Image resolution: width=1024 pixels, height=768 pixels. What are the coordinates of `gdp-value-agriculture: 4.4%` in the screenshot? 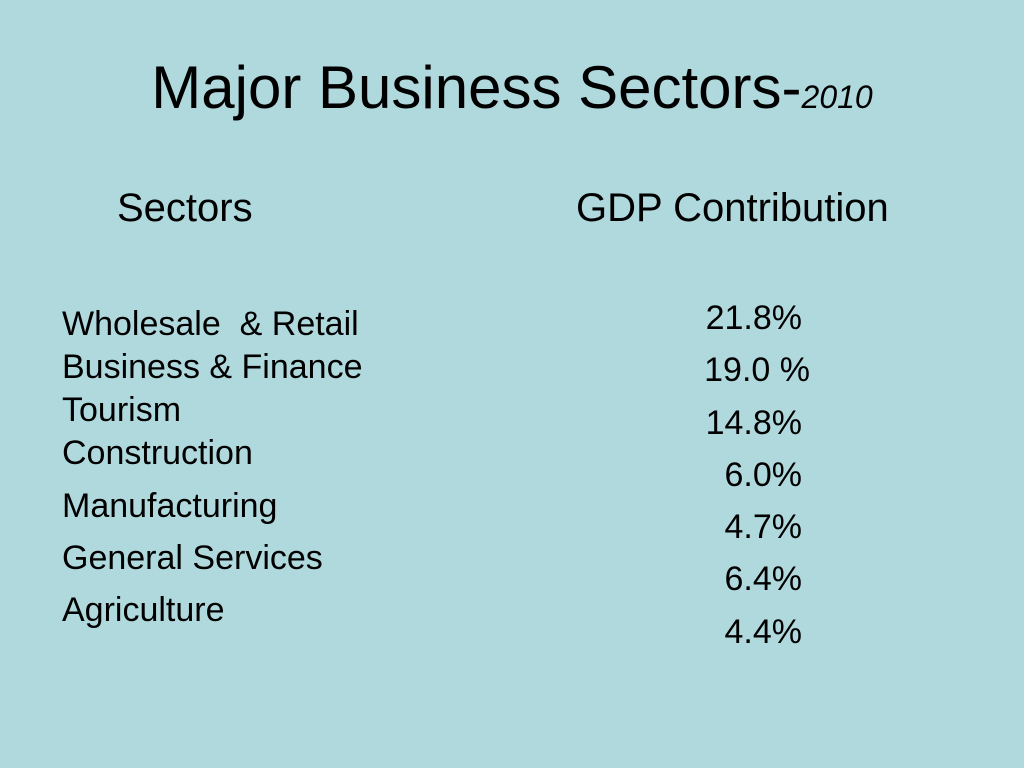 It's located at (763, 632).